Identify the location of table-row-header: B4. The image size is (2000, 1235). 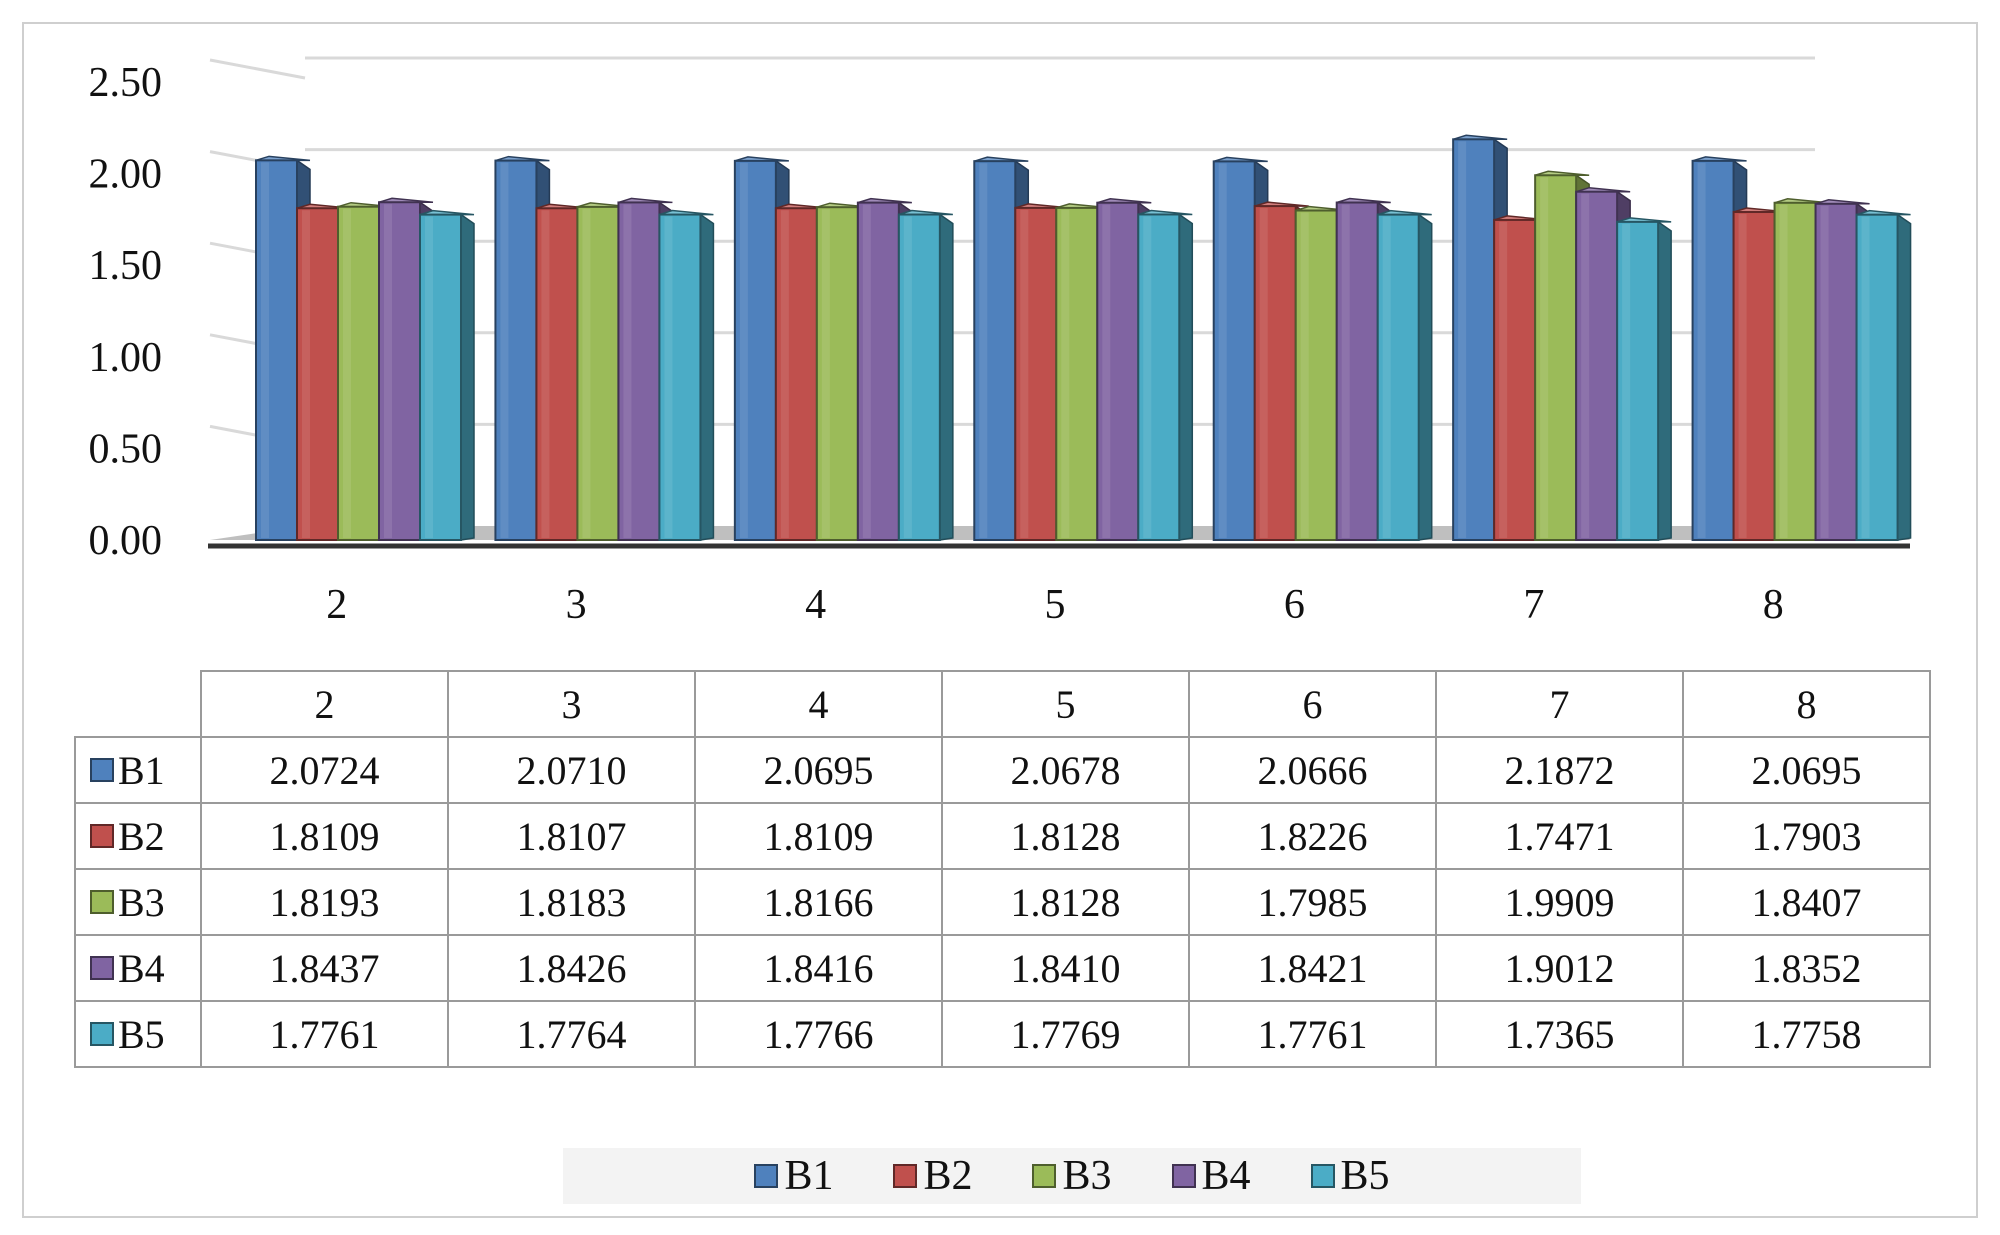
(138, 968).